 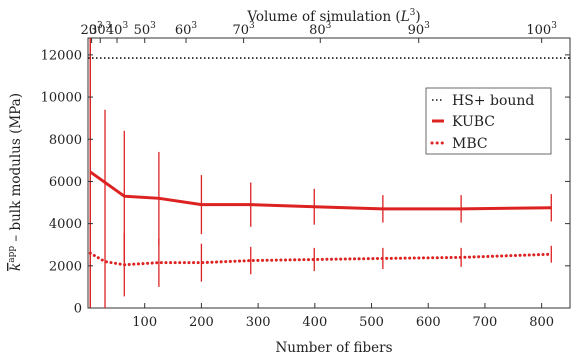 I want to click on y-tick-label: 2000, so click(x=65, y=266).